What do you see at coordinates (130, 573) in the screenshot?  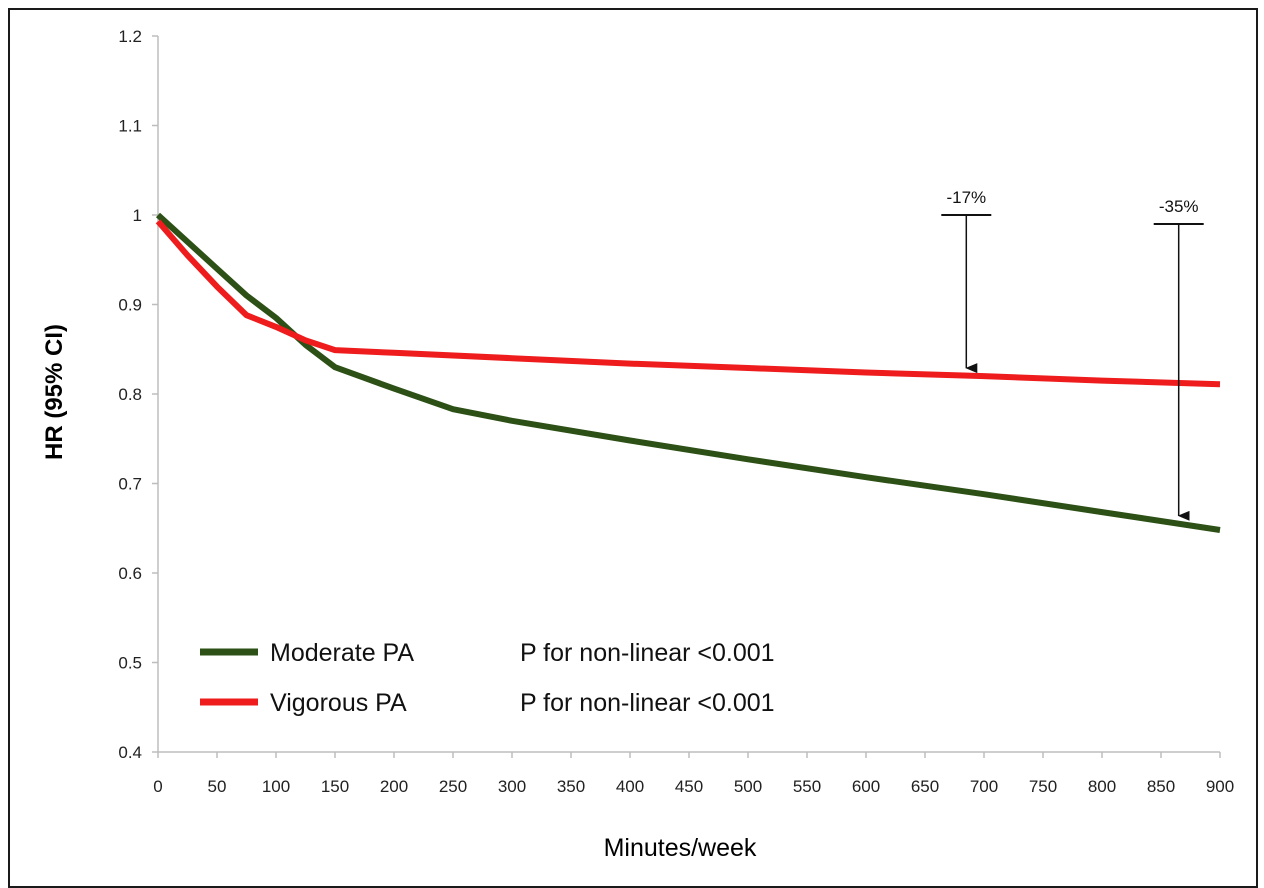 I see `y-tick-label: 0.6` at bounding box center [130, 573].